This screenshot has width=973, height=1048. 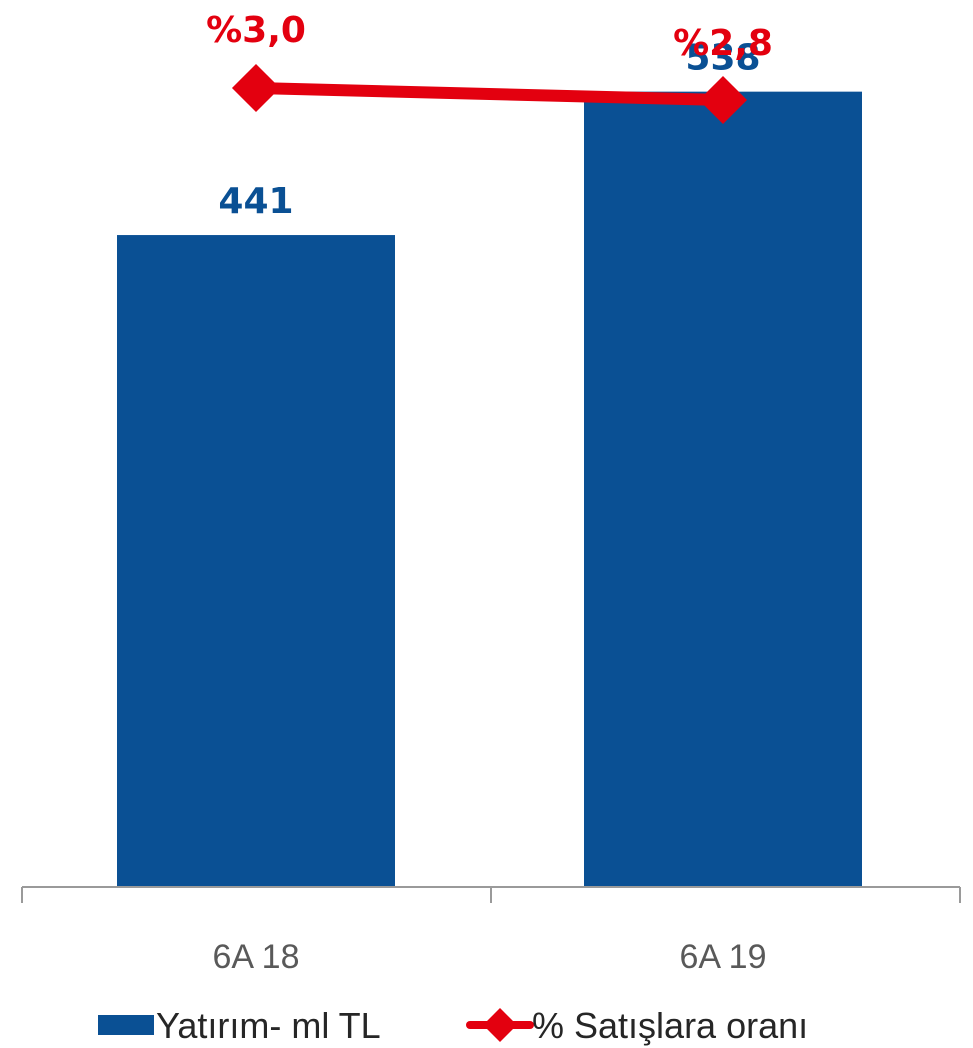 What do you see at coordinates (500, 1025) in the screenshot?
I see `legend-swatch-marker` at bounding box center [500, 1025].